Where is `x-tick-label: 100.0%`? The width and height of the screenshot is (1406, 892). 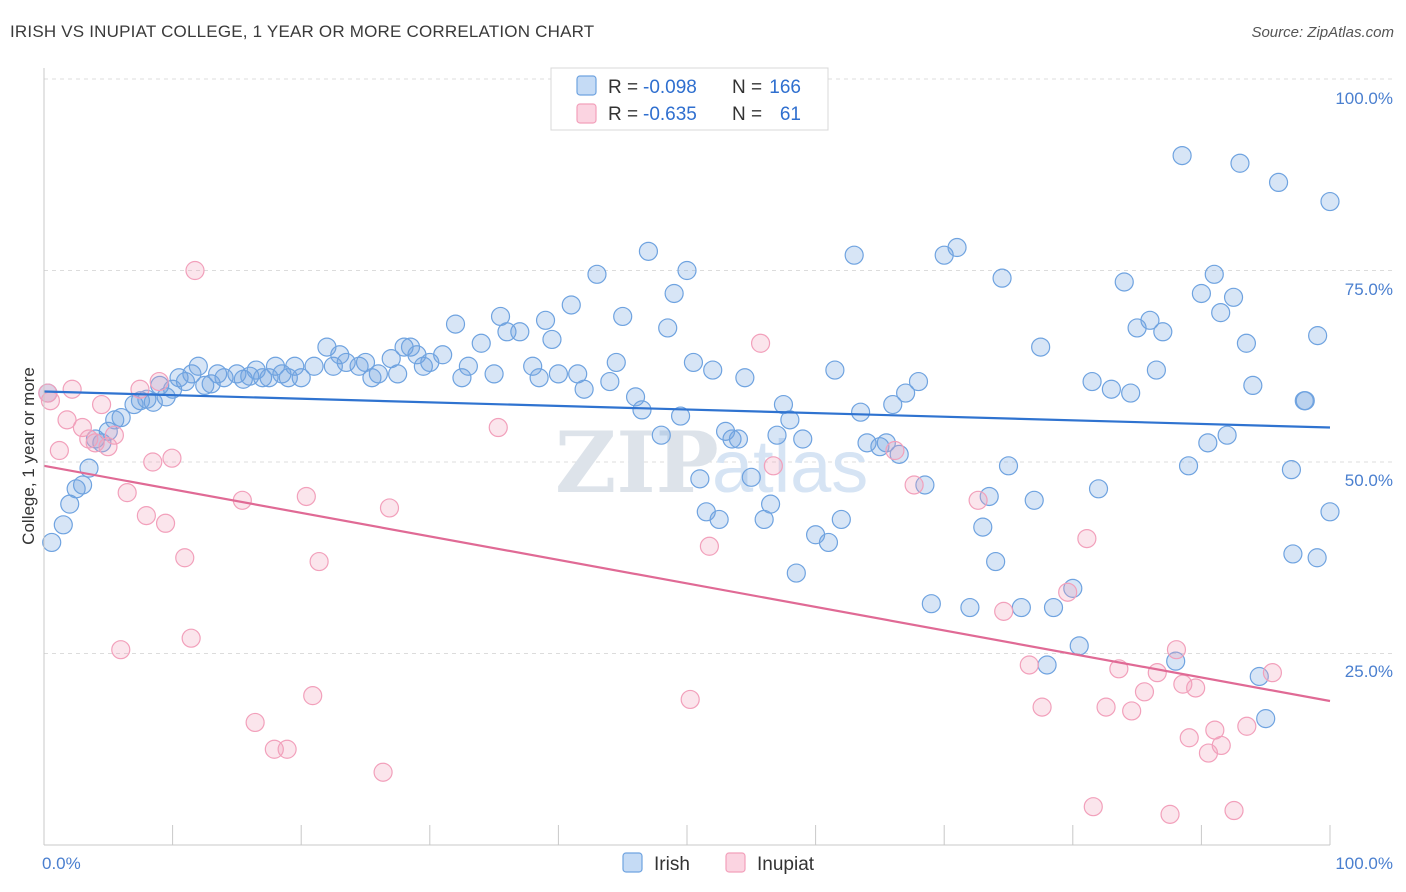
x-tick-label: 100.0% is located at coordinates (1364, 863).